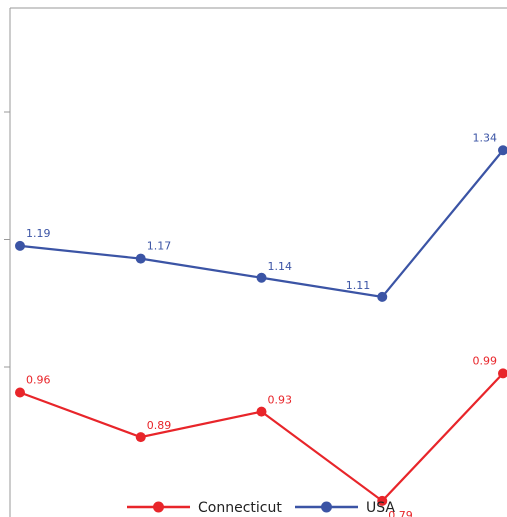  What do you see at coordinates (380, 508) in the screenshot?
I see `legend-label-usa: USA` at bounding box center [380, 508].